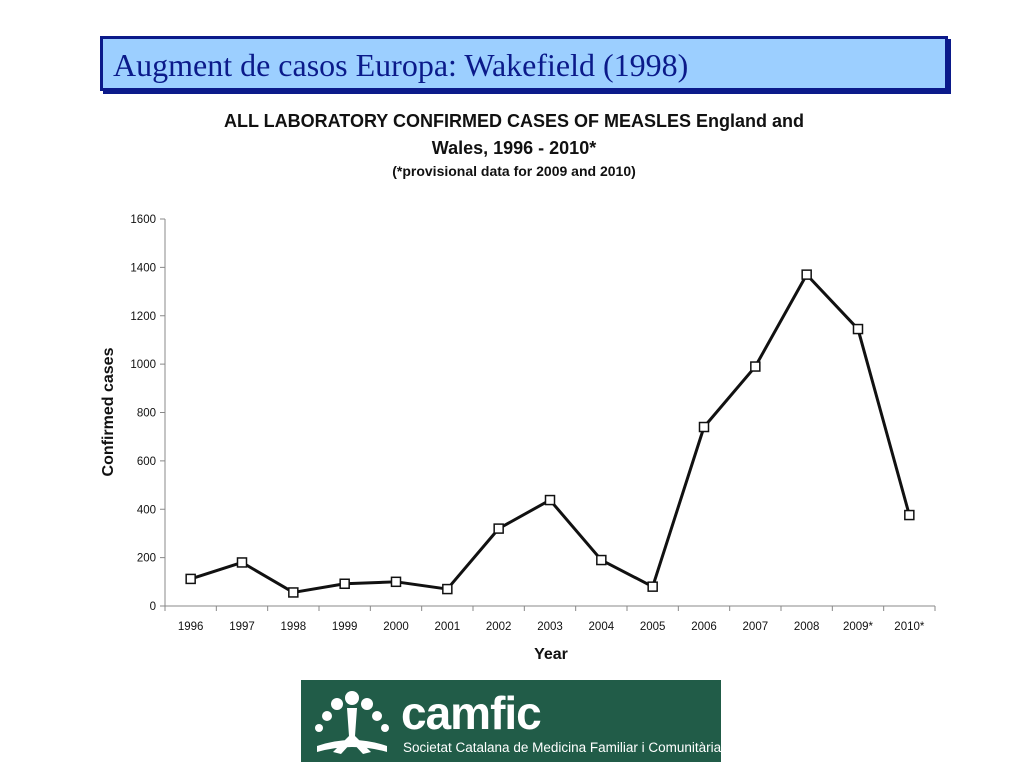 Image resolution: width=1024 pixels, height=768 pixels. I want to click on chart-subtitle: (*provisional data for 2009 and 2010), so click(514, 171).